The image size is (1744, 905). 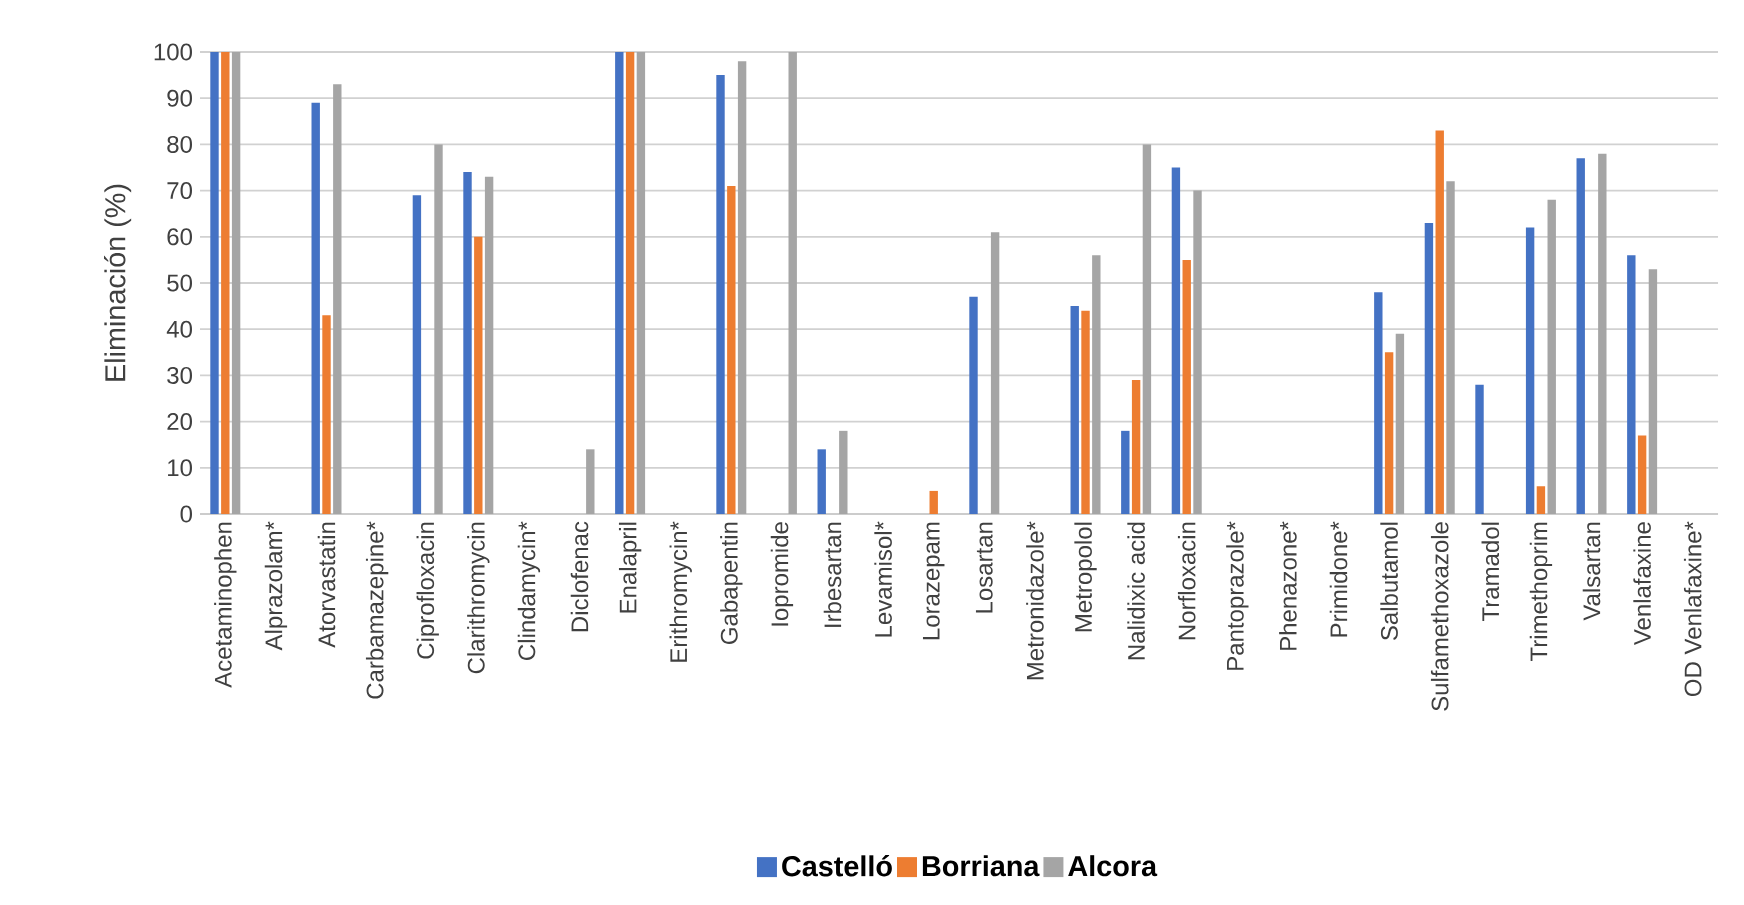 What do you see at coordinates (427, 590) in the screenshot?
I see `x-tick-label: Ciprofloxacin` at bounding box center [427, 590].